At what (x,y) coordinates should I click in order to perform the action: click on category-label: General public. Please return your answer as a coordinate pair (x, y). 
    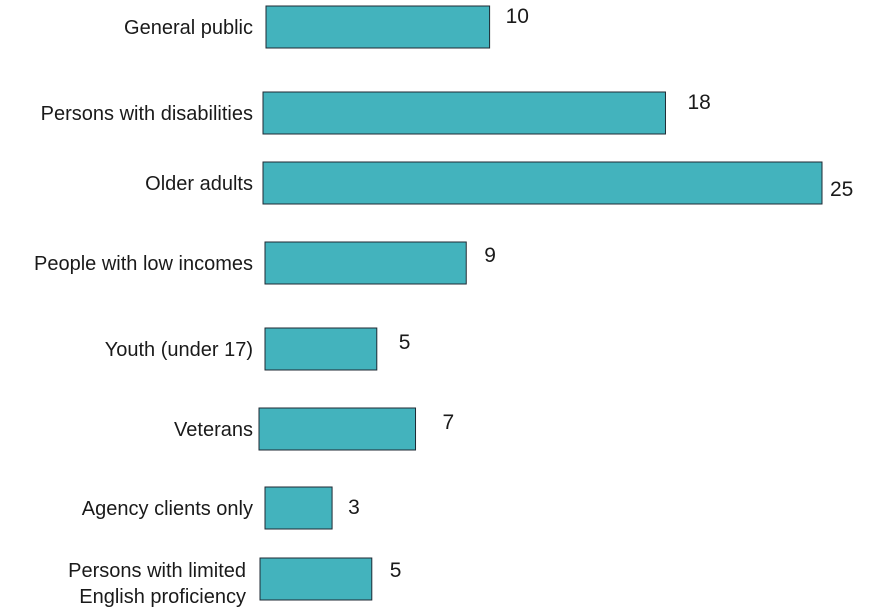
    Looking at the image, I should click on (188, 28).